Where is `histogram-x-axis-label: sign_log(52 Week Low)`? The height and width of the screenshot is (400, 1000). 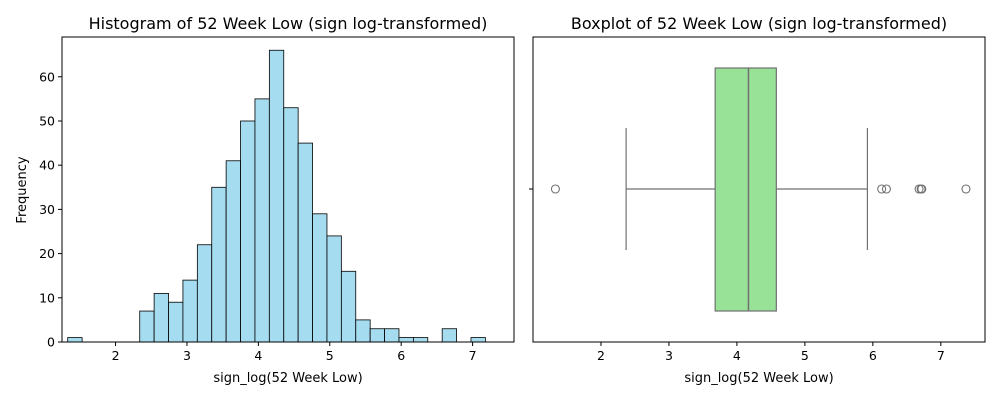
histogram-x-axis-label: sign_log(52 Week Low) is located at coordinates (287, 378).